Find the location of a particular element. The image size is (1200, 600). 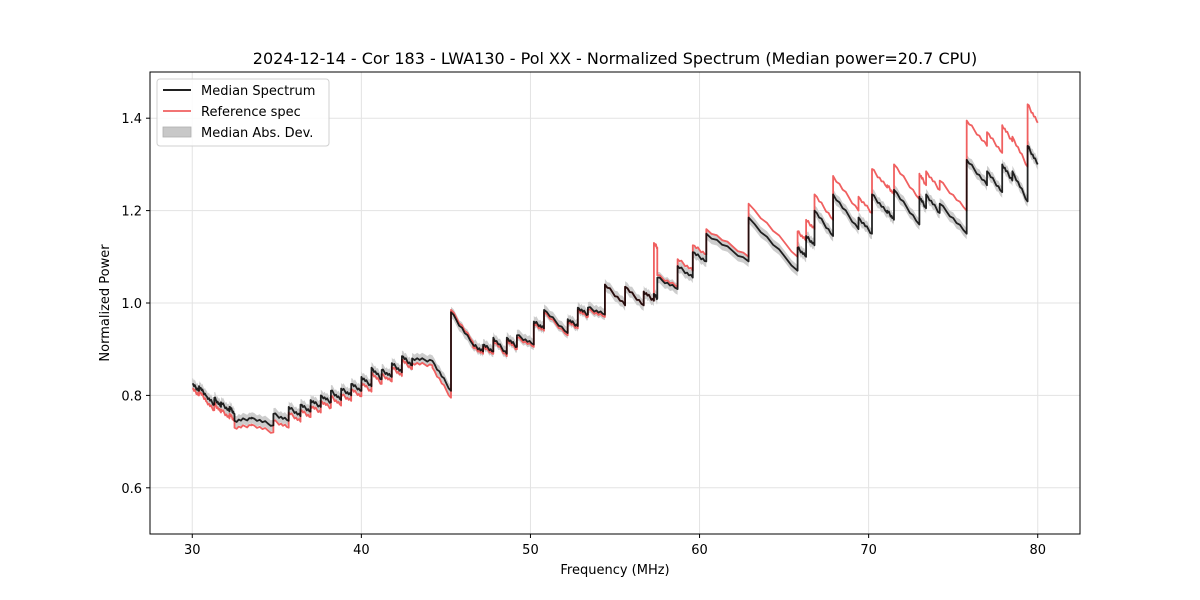

legend-label-reference: Reference spec is located at coordinates (251, 112).